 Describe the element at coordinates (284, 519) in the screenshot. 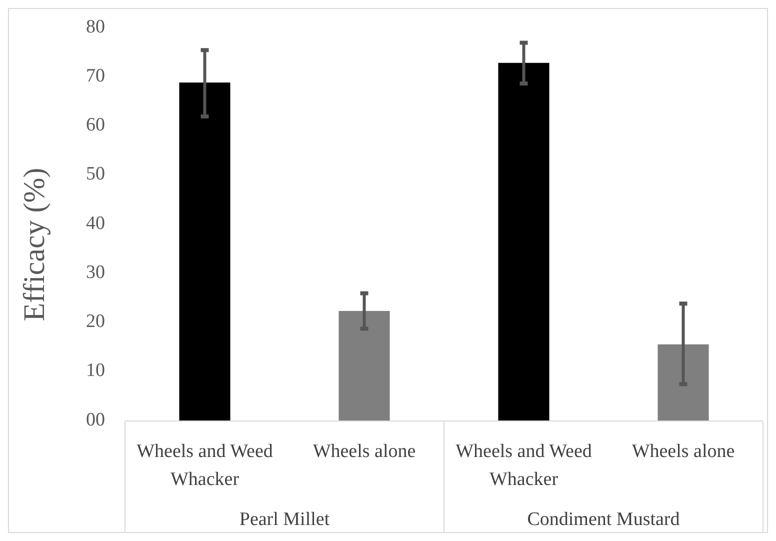

I see `text: Pearl Millet` at that location.